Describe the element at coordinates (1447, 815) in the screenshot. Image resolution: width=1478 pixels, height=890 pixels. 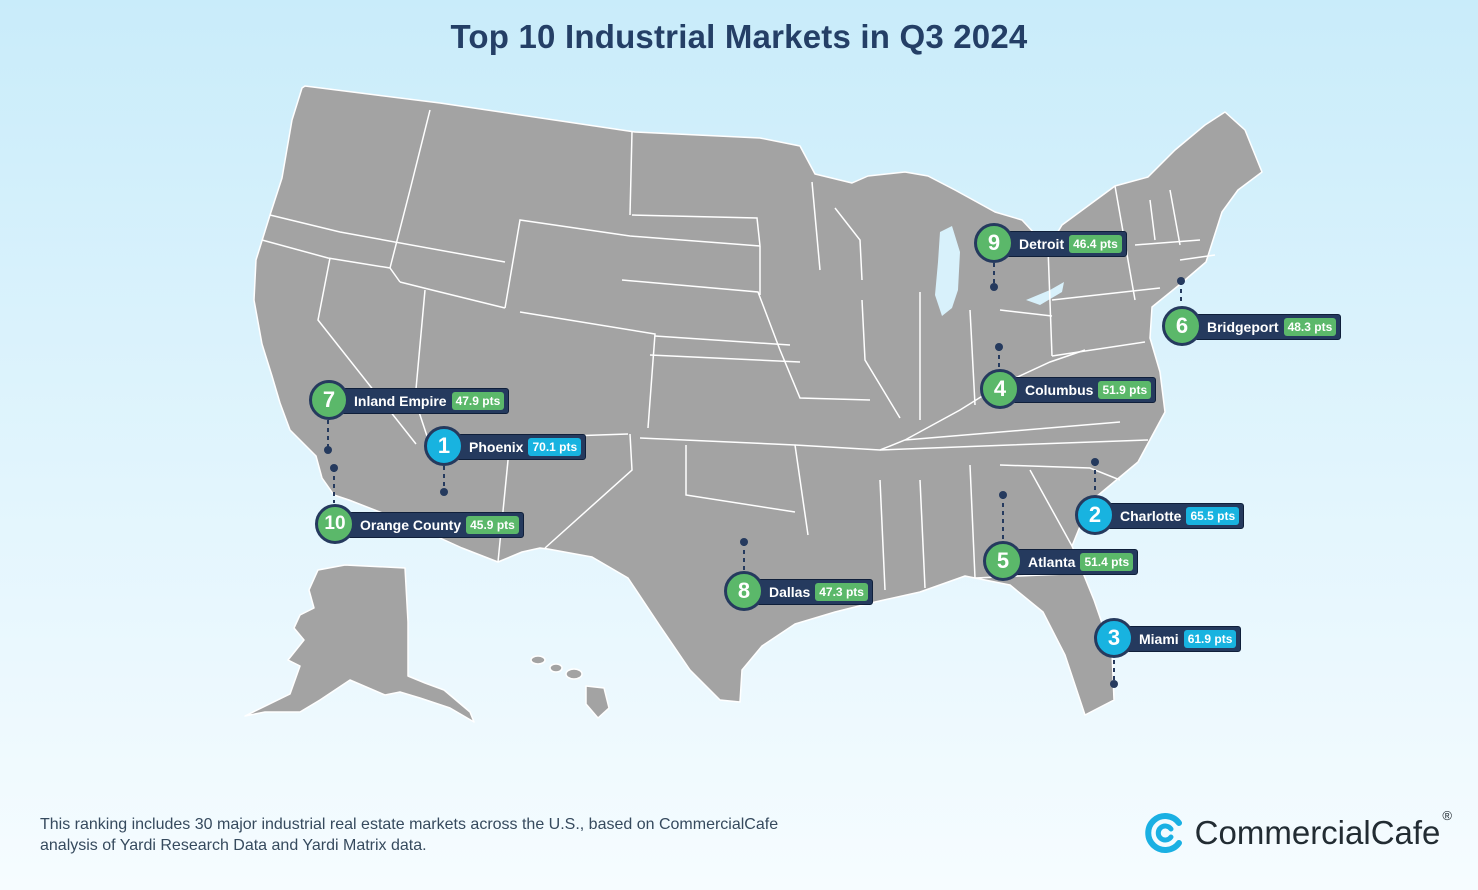
I see `registered-mark: ®` at that location.